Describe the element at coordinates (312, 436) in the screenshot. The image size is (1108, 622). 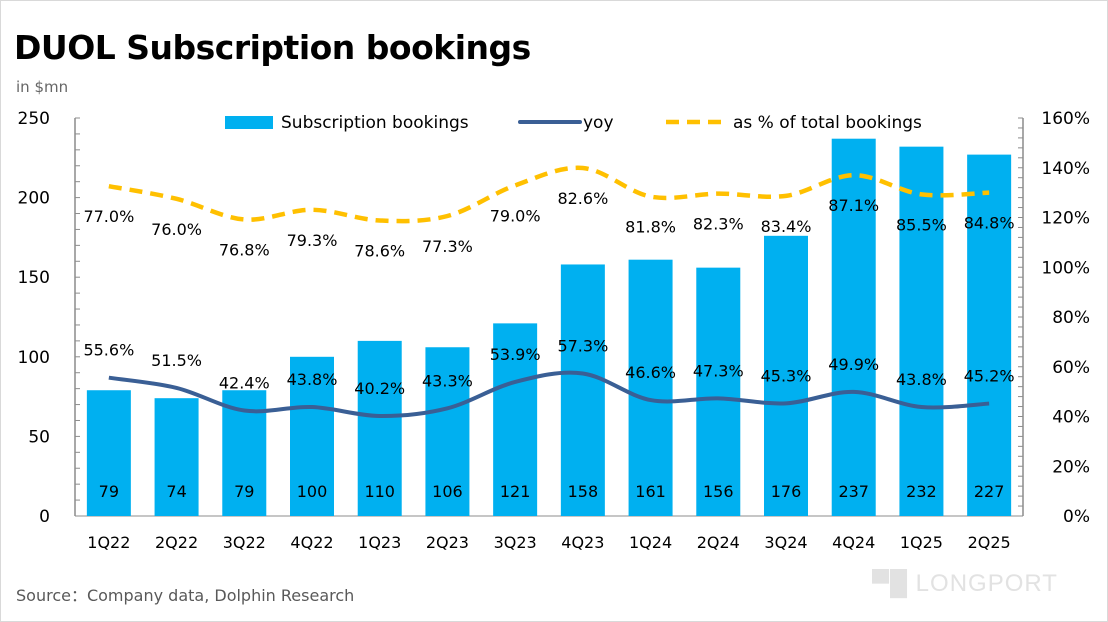
I see `bar-4Q22` at that location.